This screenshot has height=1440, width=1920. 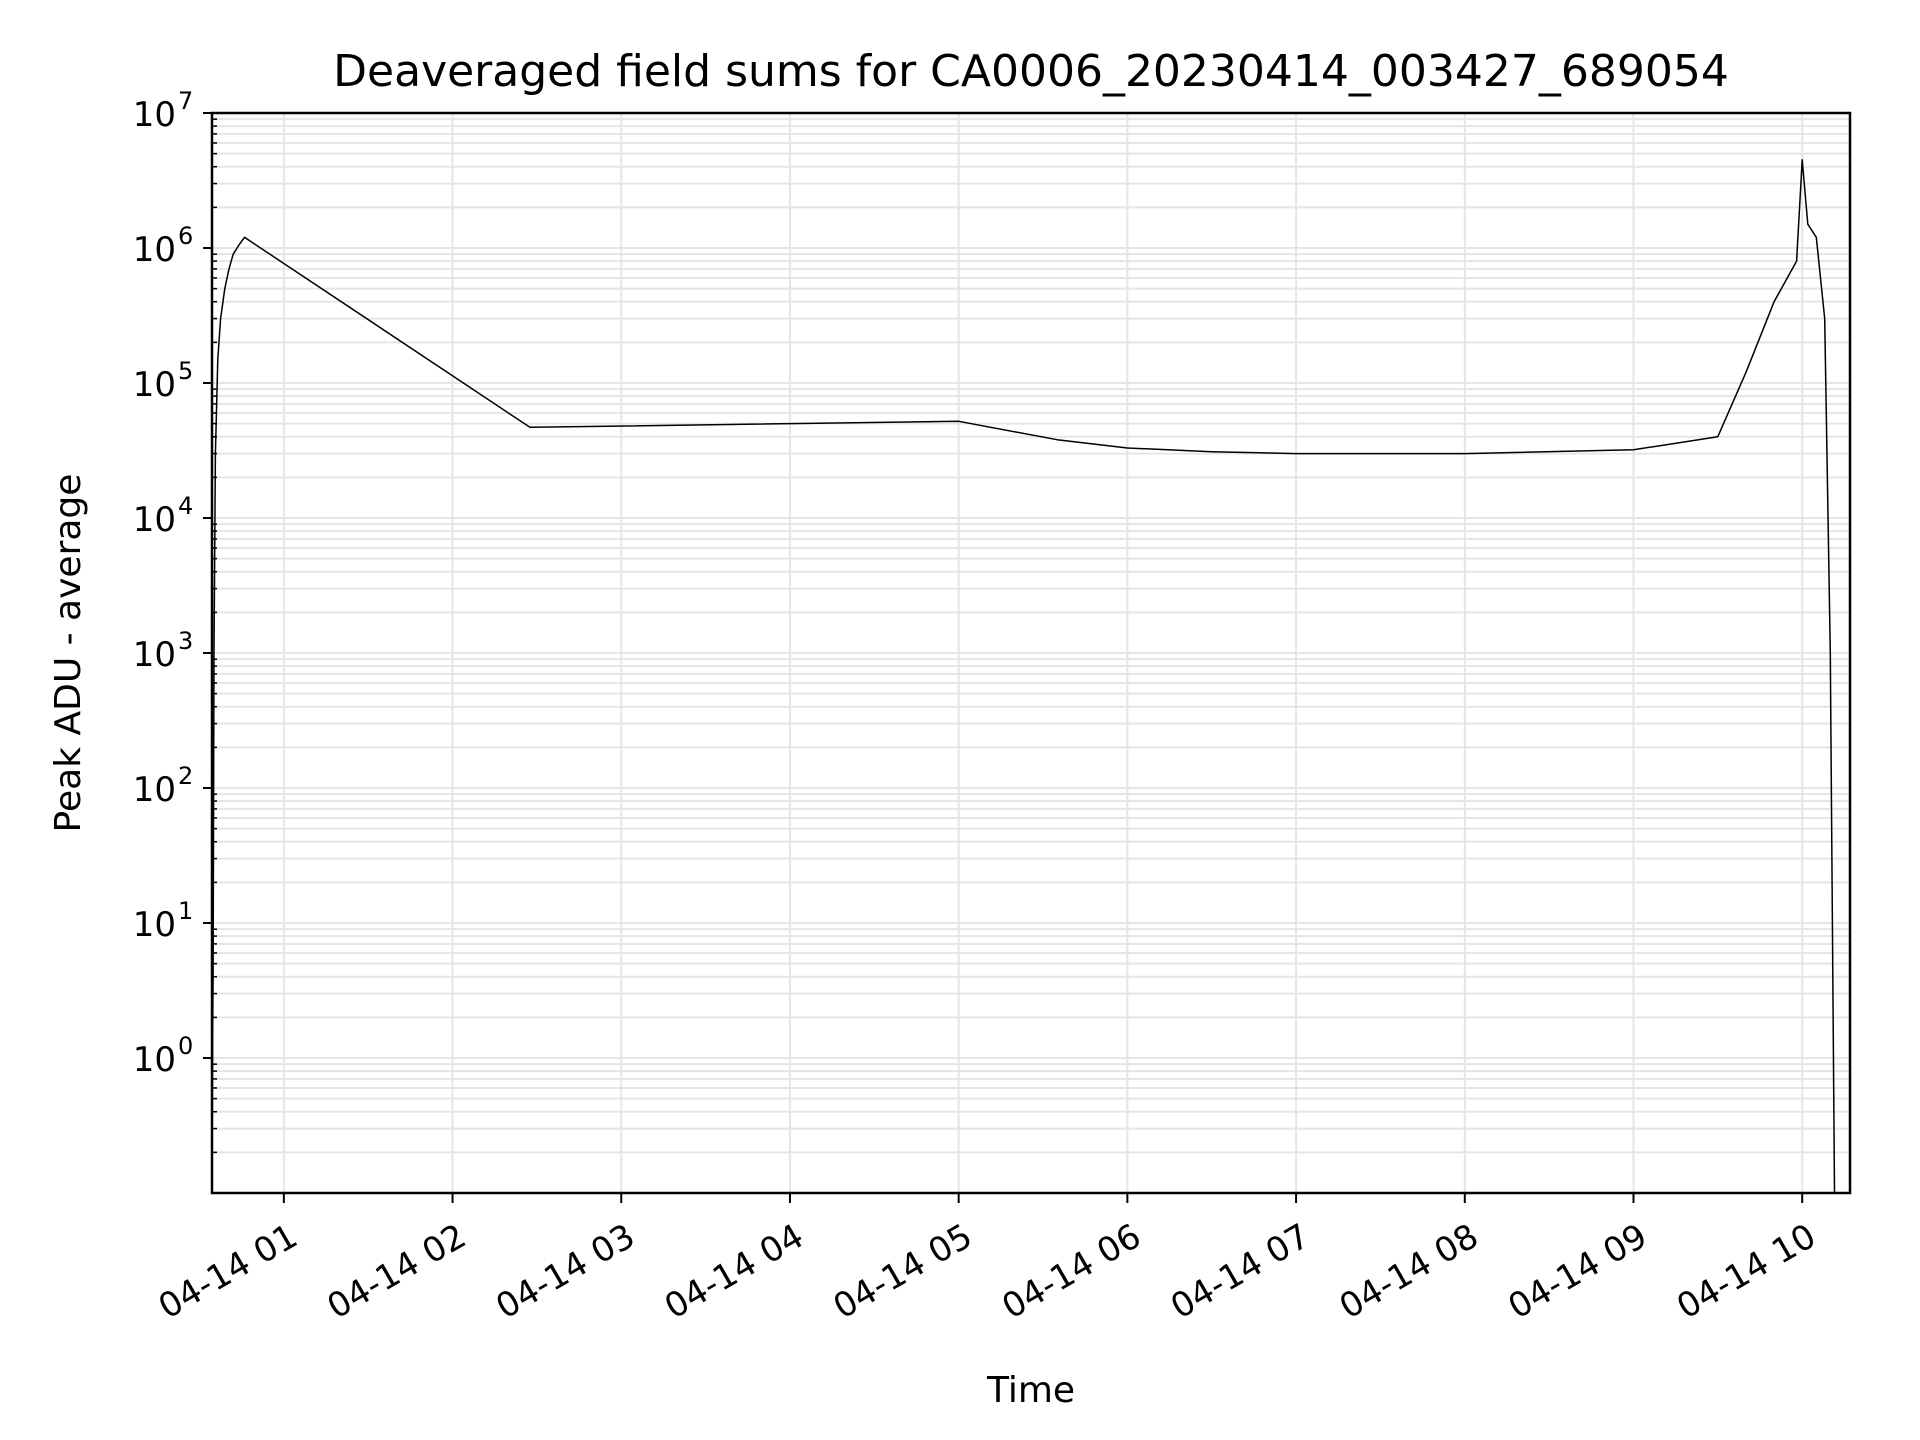 I want to click on y-tick-exponent: 7, so click(x=185, y=101).